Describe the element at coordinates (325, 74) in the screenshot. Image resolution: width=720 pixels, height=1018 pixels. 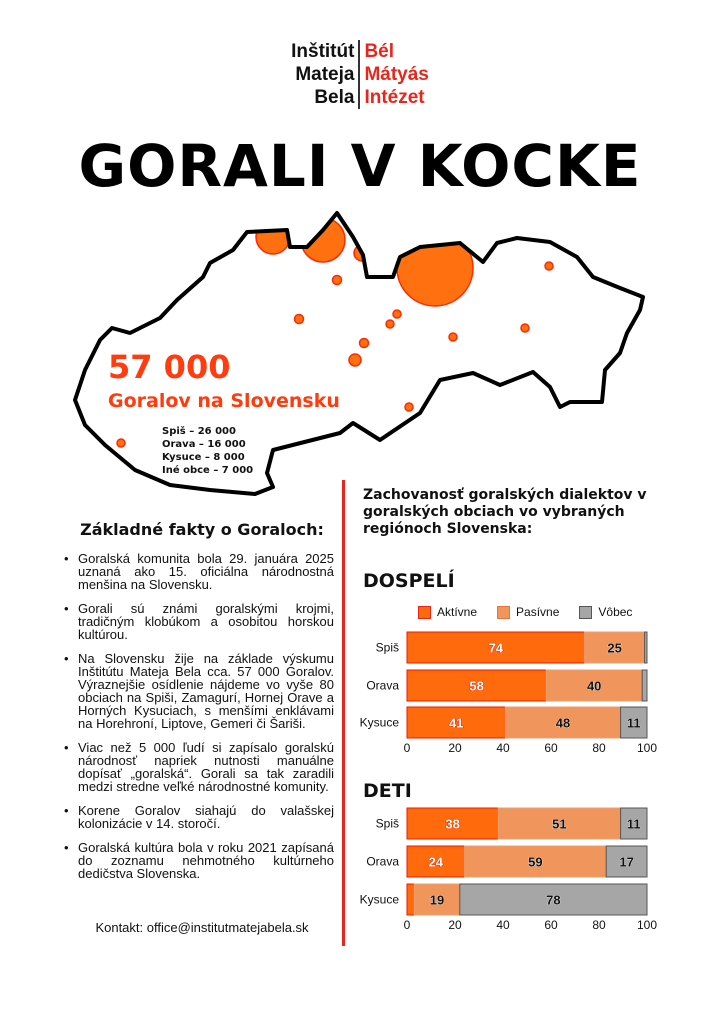
I see `logo-text: Mateja` at that location.